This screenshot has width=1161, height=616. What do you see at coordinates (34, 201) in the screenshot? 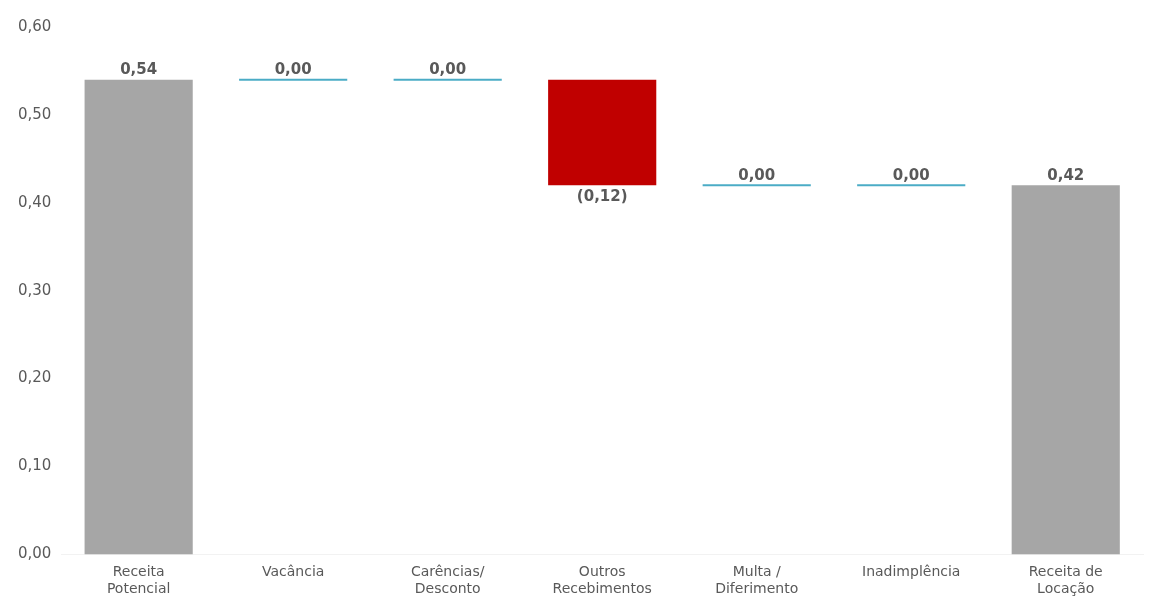
I see `y-tick-label: 0,40` at bounding box center [34, 201].